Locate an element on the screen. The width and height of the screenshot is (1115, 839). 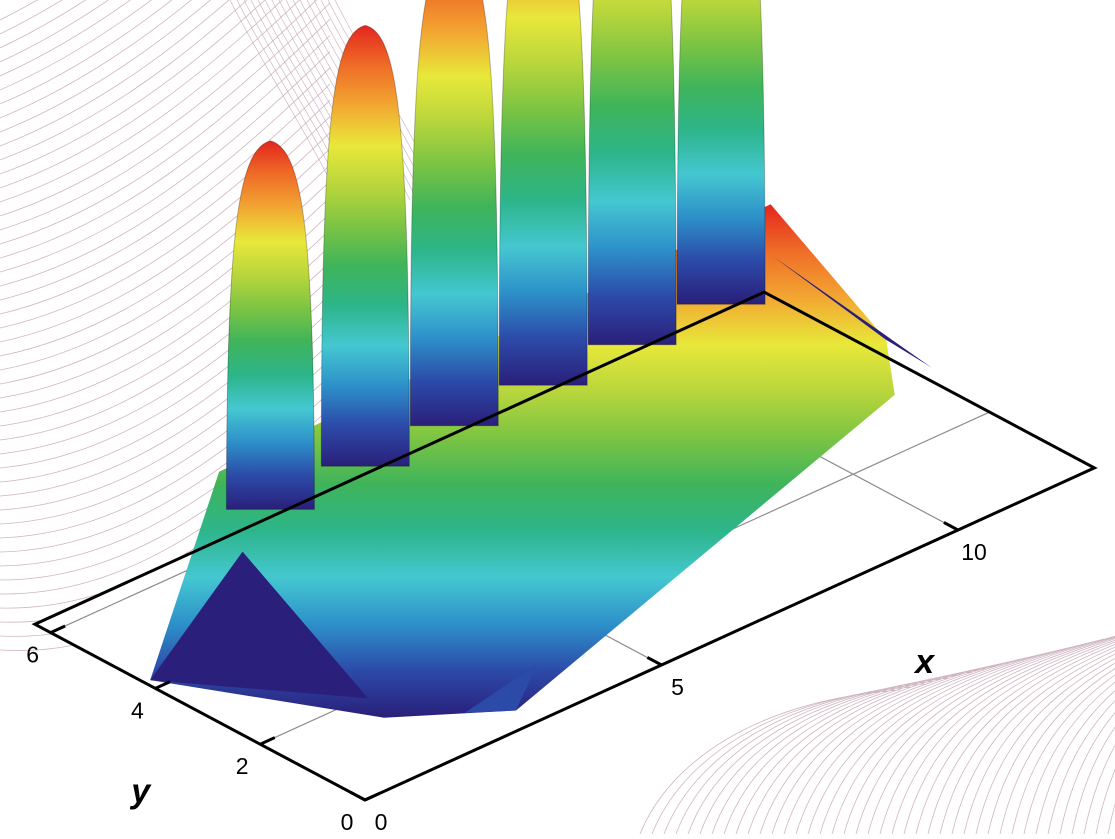
x-axis-title: x is located at coordinates (924, 662).